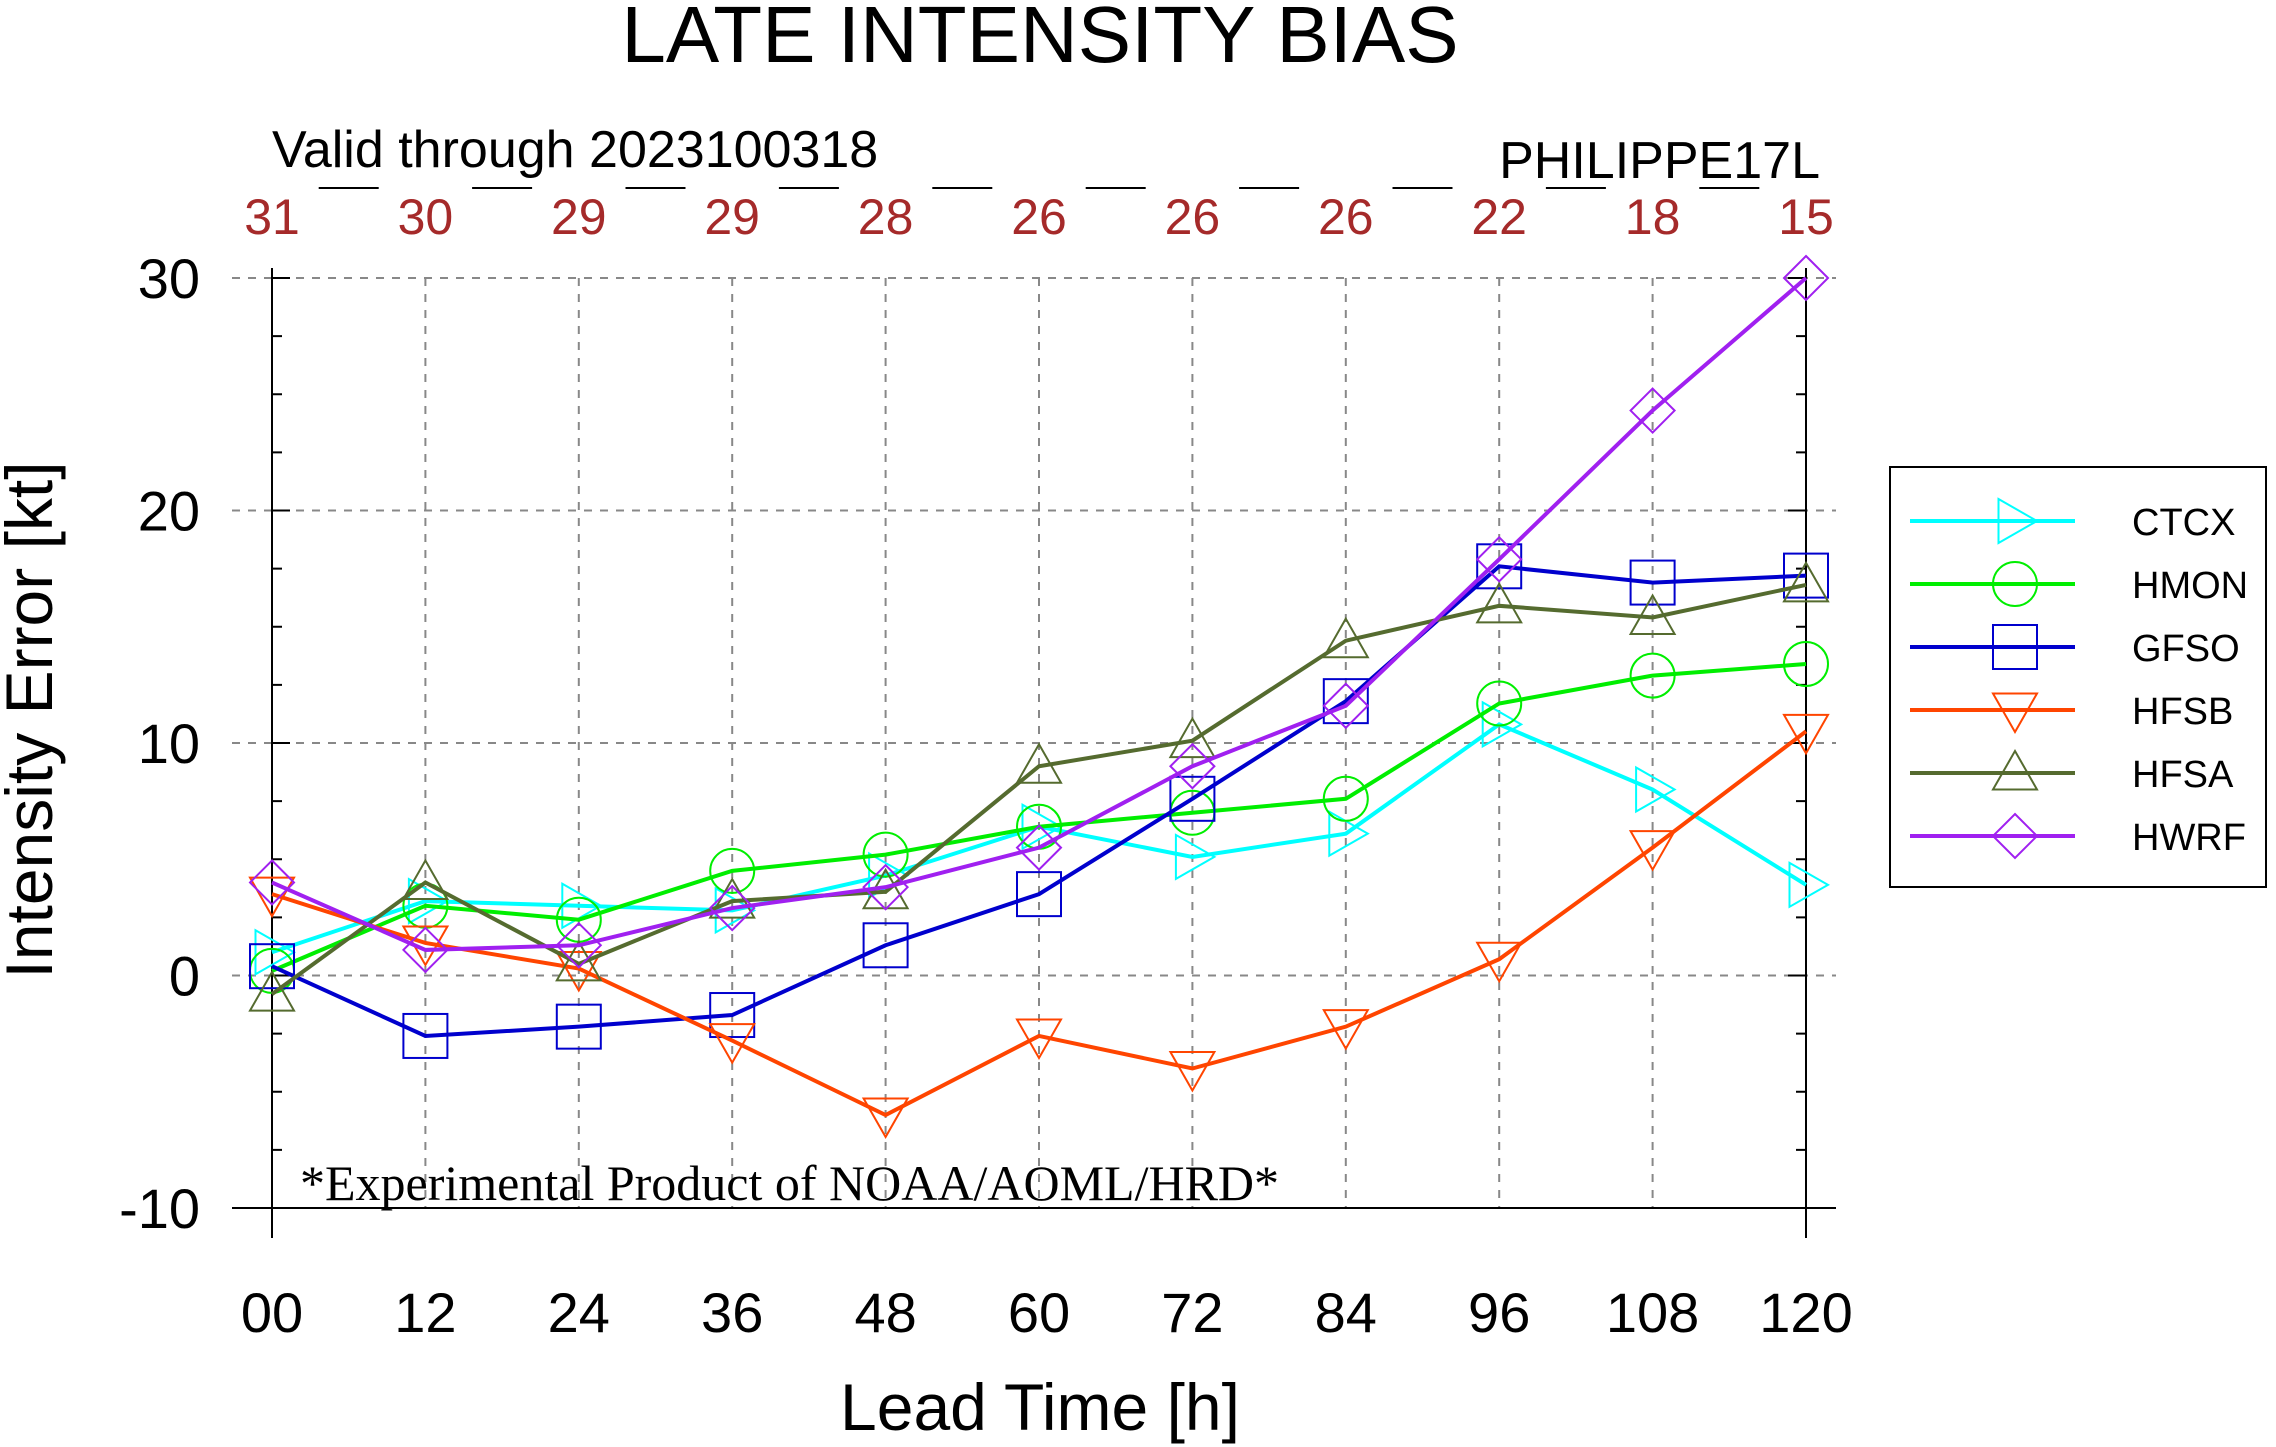 This screenshot has width=2276, height=1447. What do you see at coordinates (169, 511) in the screenshot?
I see `y-tick-label: 20` at bounding box center [169, 511].